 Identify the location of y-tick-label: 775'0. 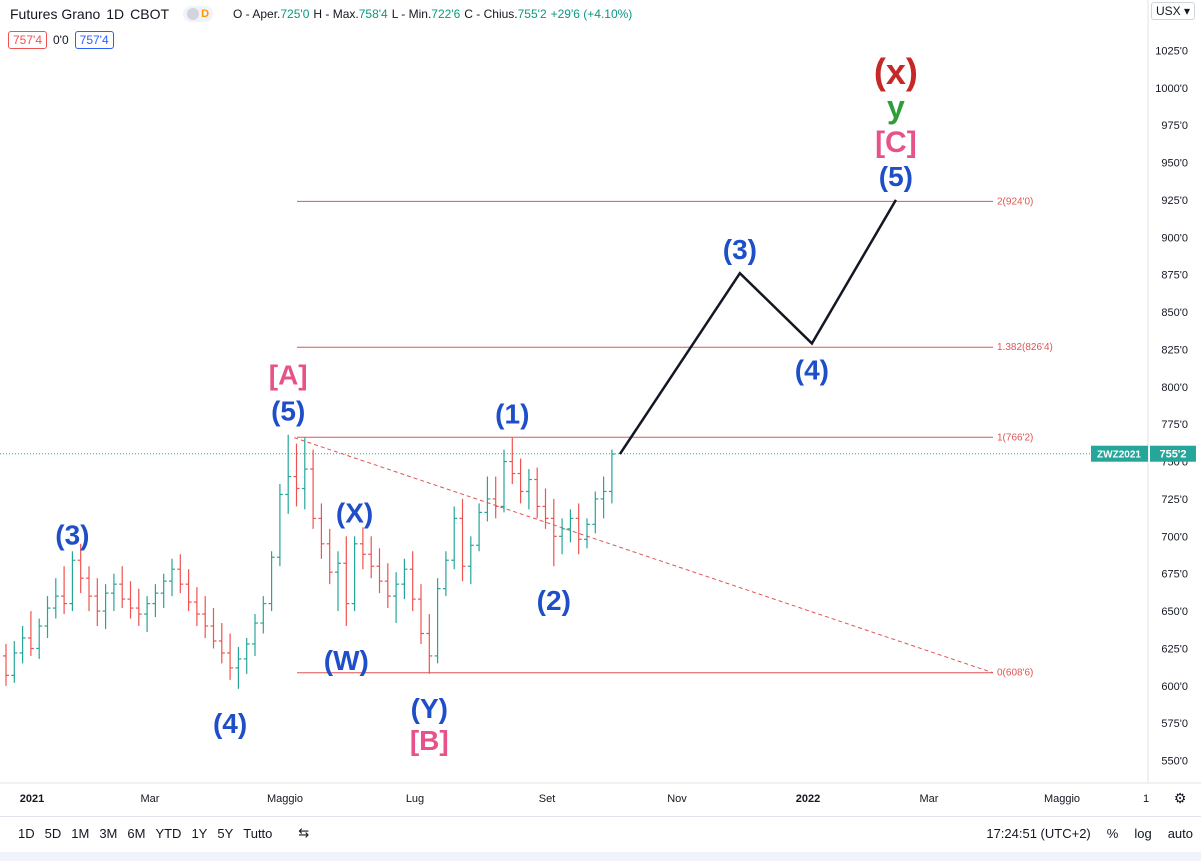
(1174, 425).